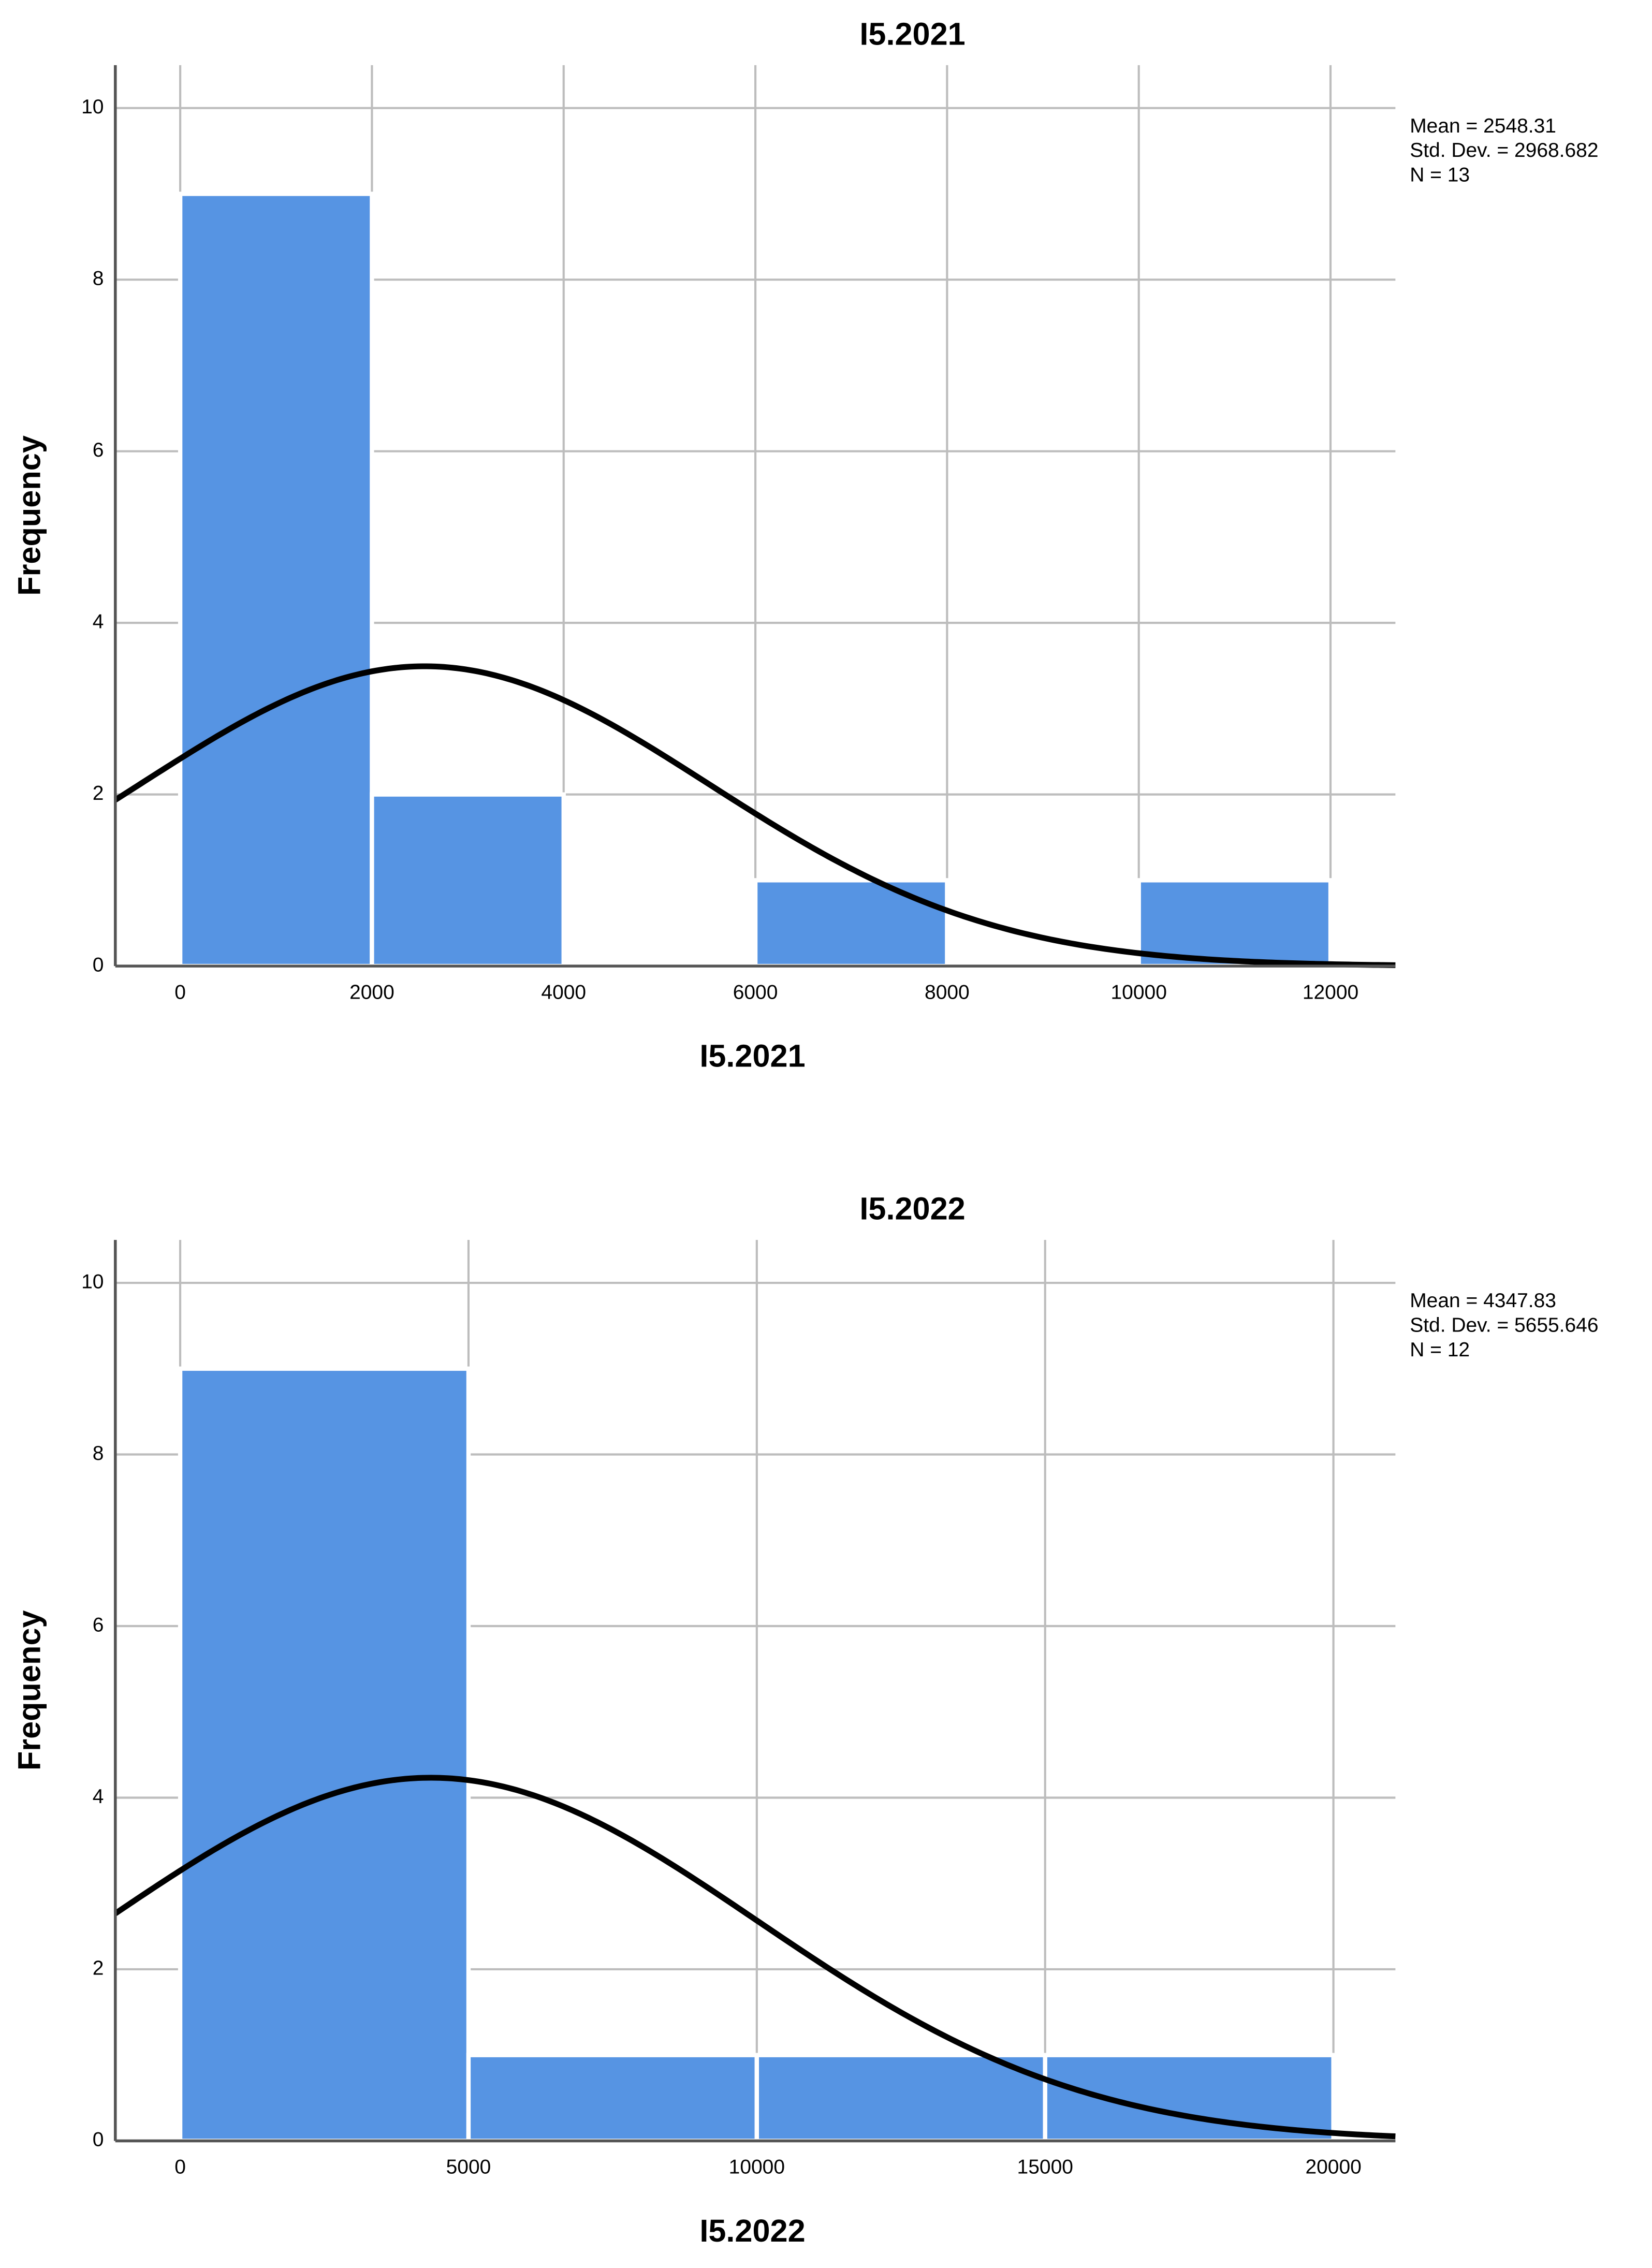 The height and width of the screenshot is (2268, 1652). What do you see at coordinates (468, 2167) in the screenshot?
I see `x-tick-label: 5000` at bounding box center [468, 2167].